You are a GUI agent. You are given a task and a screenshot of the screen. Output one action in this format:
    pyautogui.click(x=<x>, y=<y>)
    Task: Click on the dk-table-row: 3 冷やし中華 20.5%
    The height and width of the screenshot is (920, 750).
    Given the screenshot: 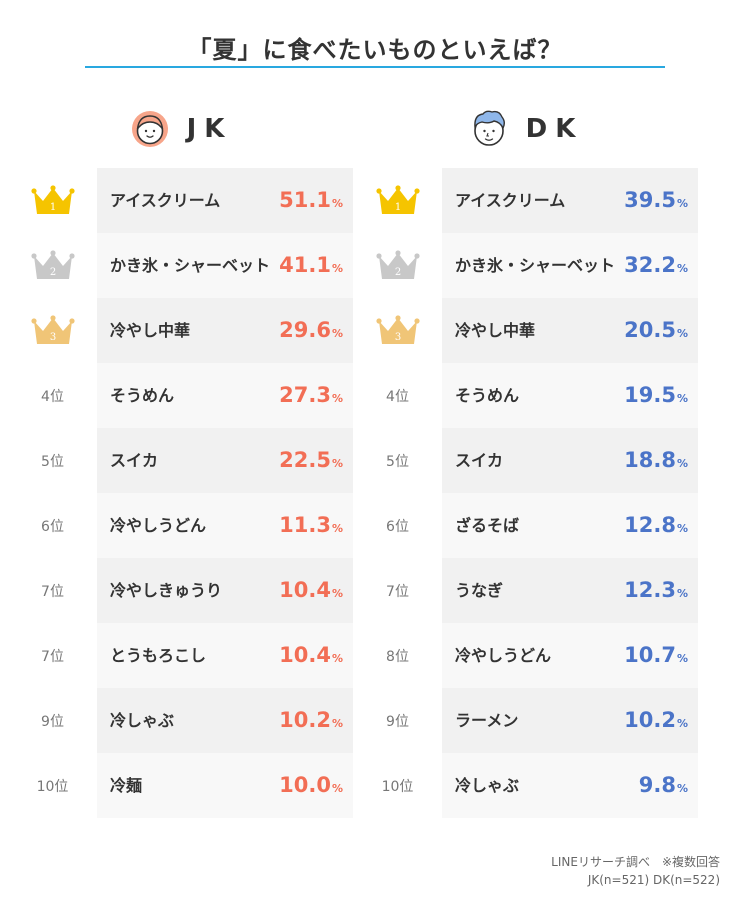 What is the action you would take?
    pyautogui.click(x=525, y=330)
    